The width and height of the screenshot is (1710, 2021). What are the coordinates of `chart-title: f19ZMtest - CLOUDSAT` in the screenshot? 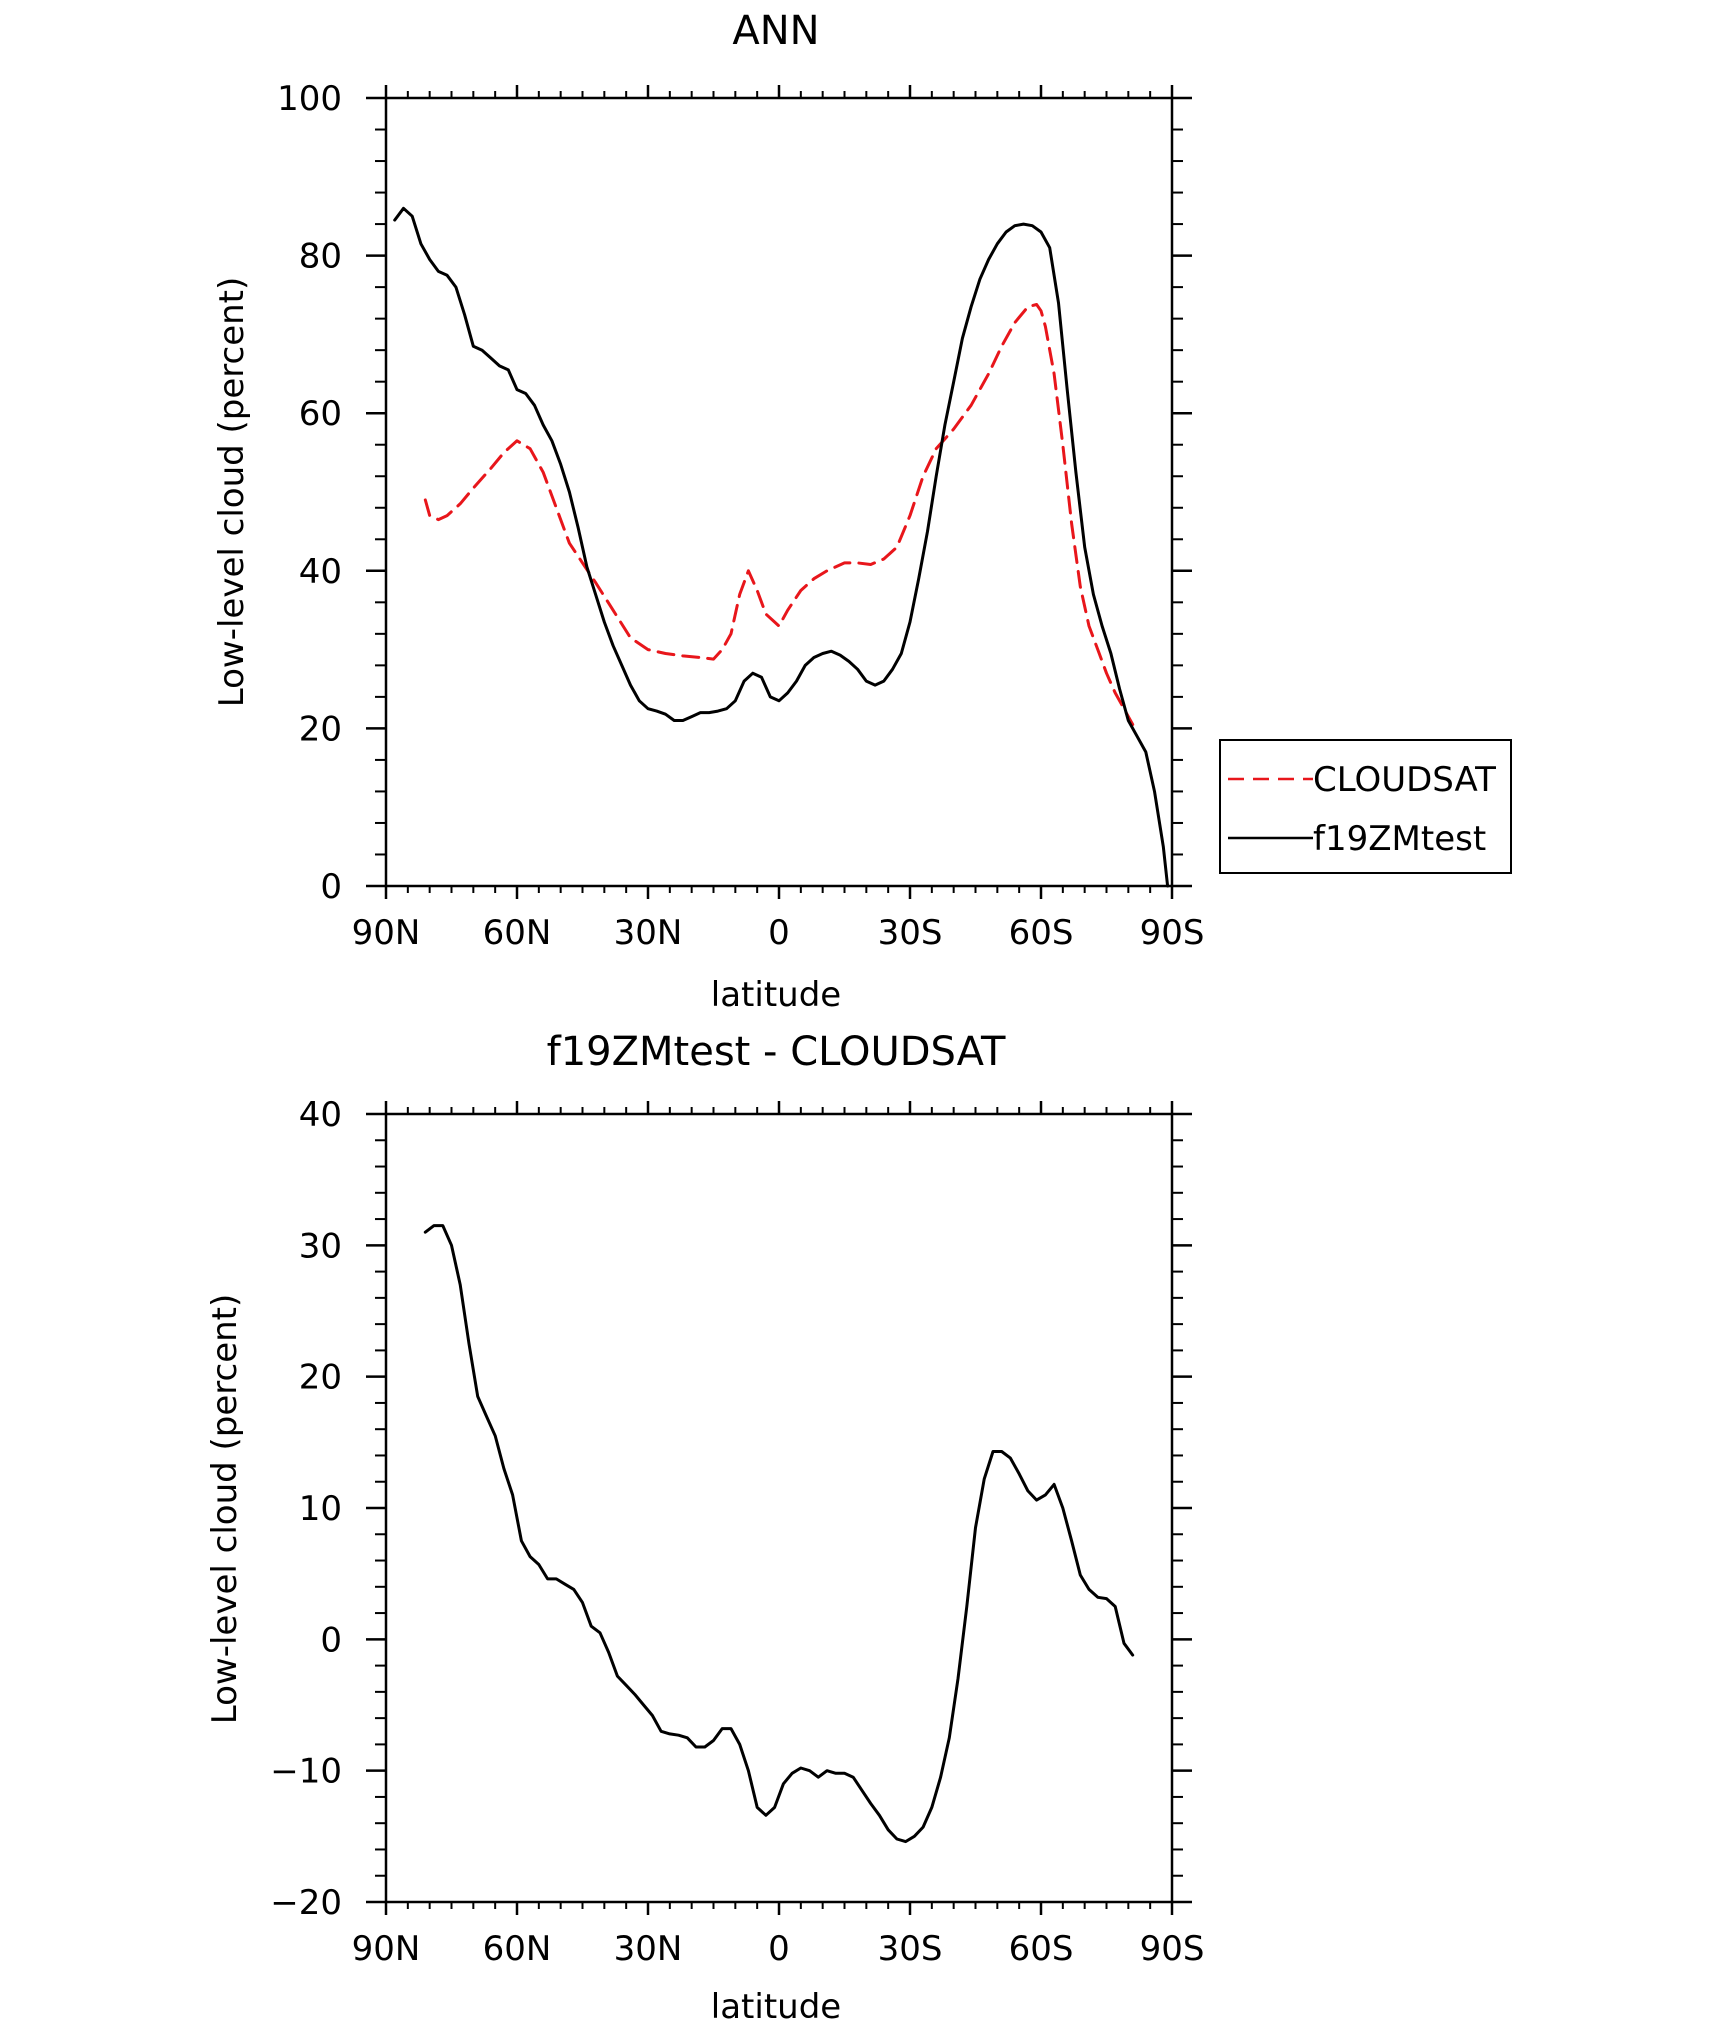 It's located at (776, 1052).